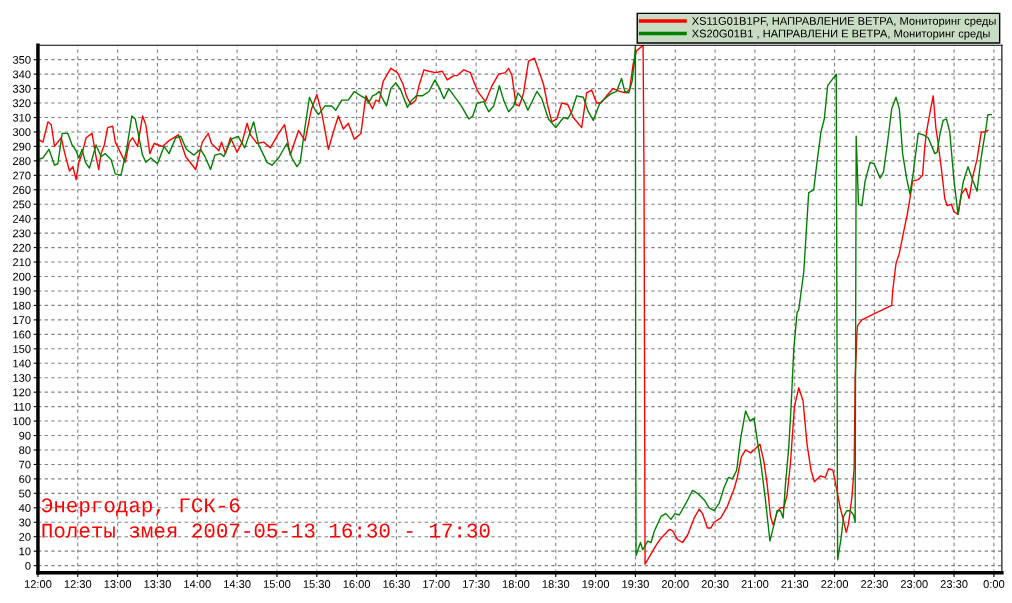  Describe the element at coordinates (715, 584) in the screenshot. I see `x-tick-label: 20:30` at that location.